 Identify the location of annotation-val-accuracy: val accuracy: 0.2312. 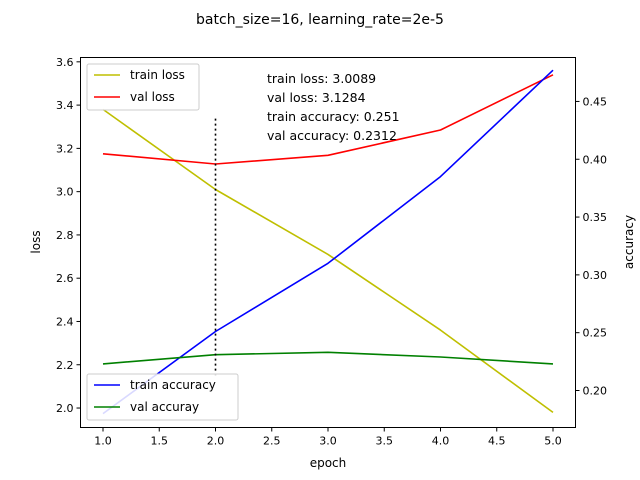
(332, 135).